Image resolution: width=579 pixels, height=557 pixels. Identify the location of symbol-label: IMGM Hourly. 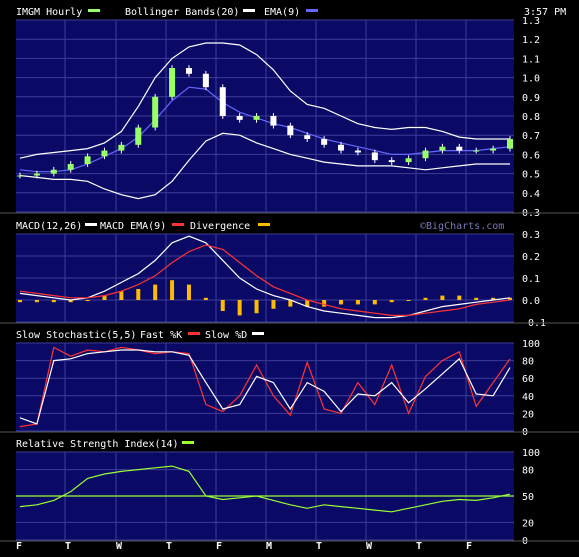
(49, 12).